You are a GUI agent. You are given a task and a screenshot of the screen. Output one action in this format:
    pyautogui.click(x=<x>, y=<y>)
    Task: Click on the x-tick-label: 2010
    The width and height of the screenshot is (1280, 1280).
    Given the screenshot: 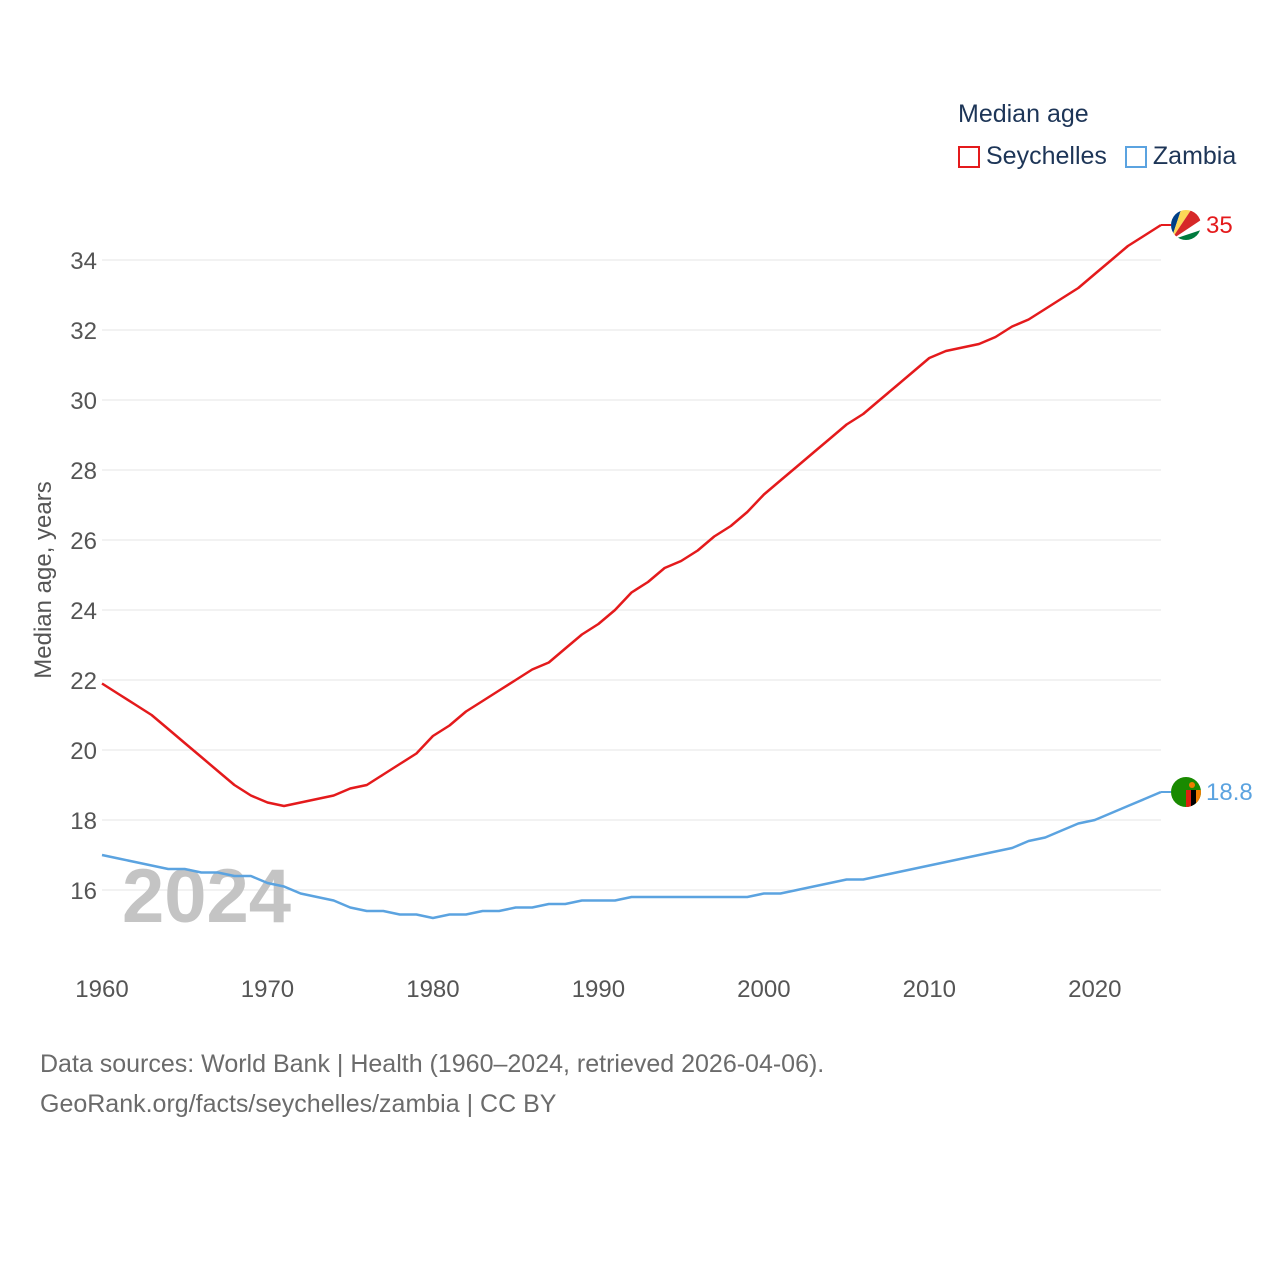 What is the action you would take?
    pyautogui.click(x=929, y=989)
    